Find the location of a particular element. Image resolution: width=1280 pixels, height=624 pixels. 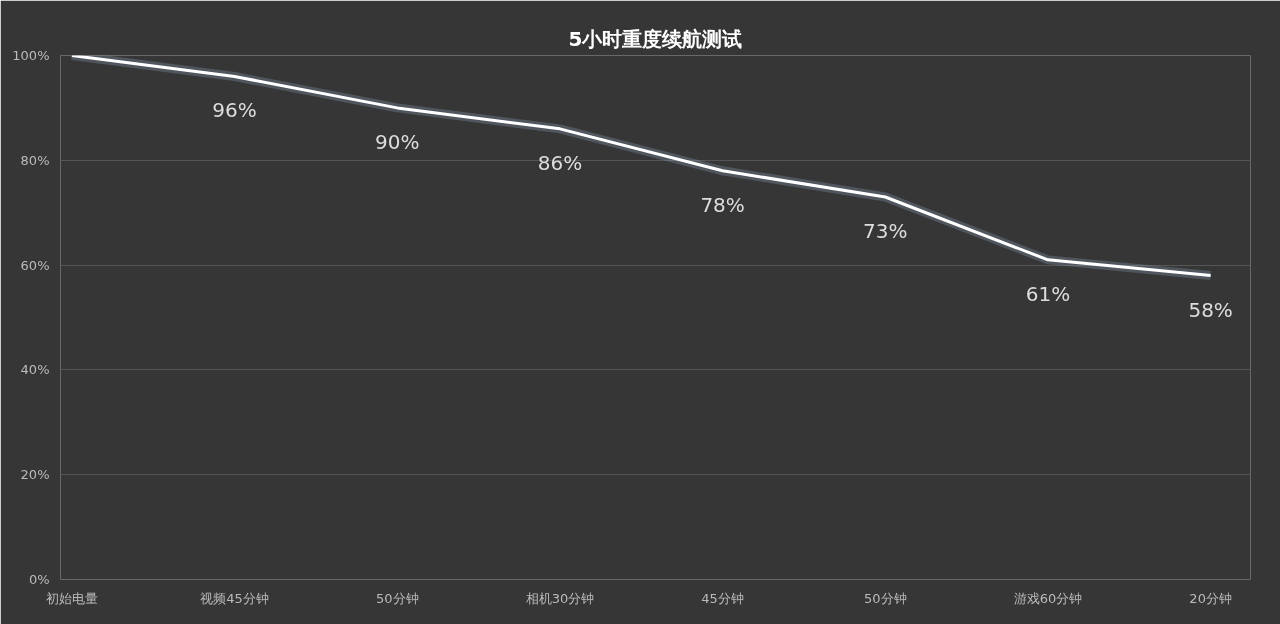

data-label: 90% is located at coordinates (397, 141).